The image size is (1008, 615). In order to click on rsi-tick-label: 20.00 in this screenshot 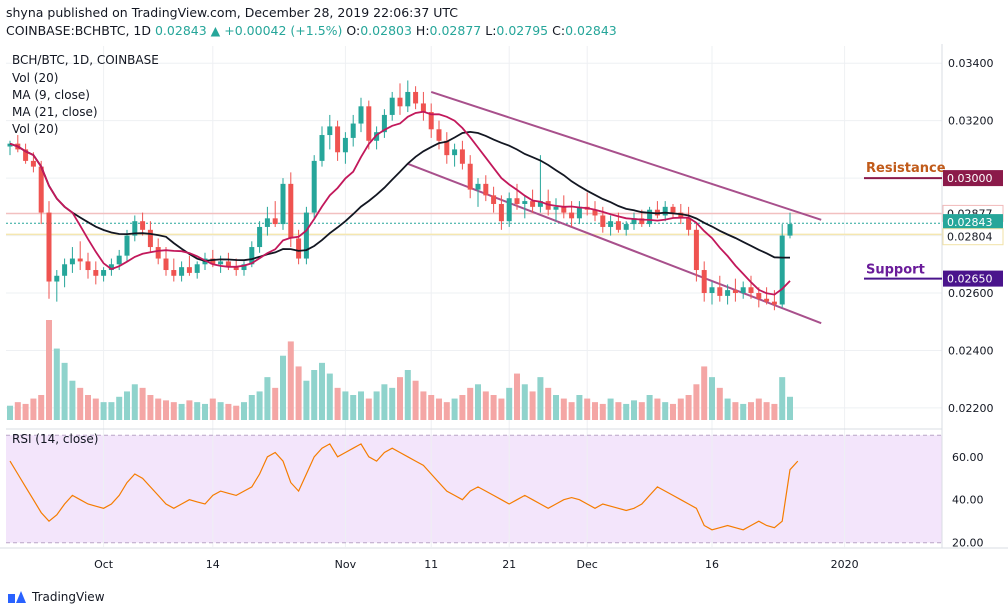, I will do `click(968, 543)`.